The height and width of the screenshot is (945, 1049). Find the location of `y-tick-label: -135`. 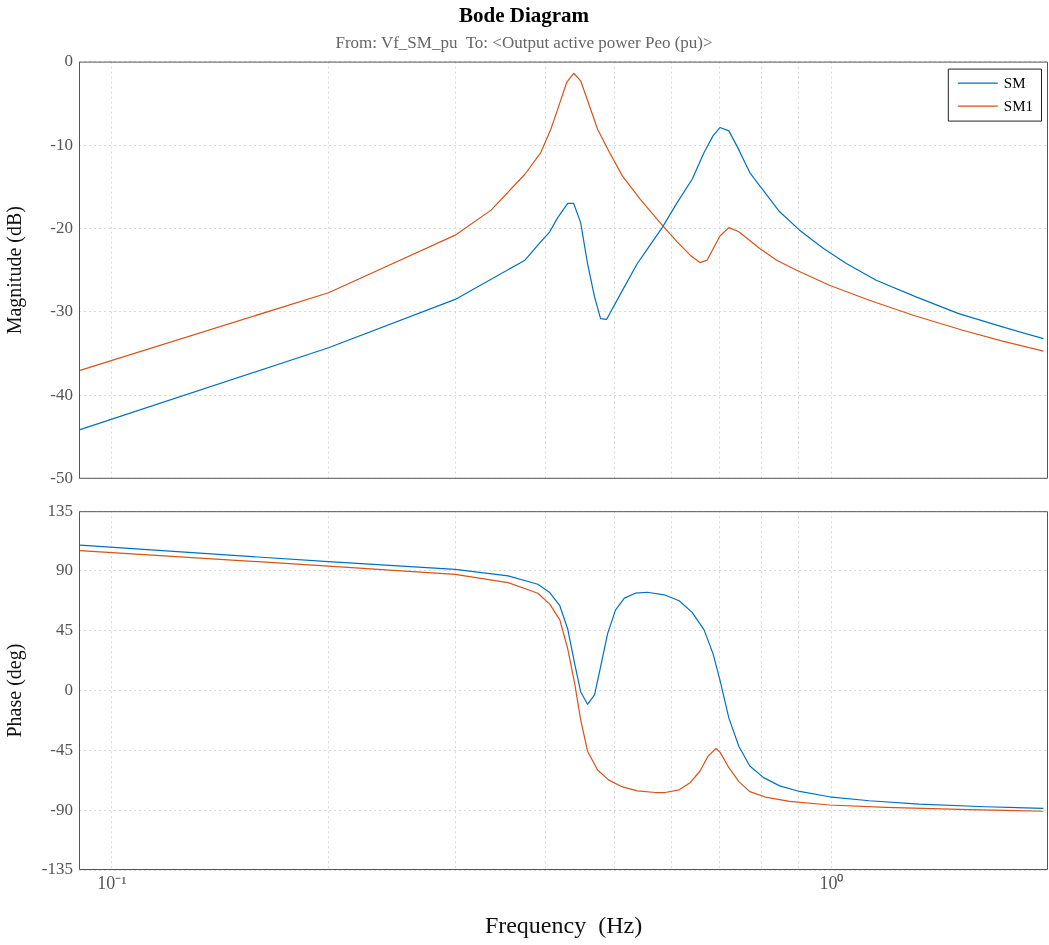

y-tick-label: -135 is located at coordinates (57, 869).